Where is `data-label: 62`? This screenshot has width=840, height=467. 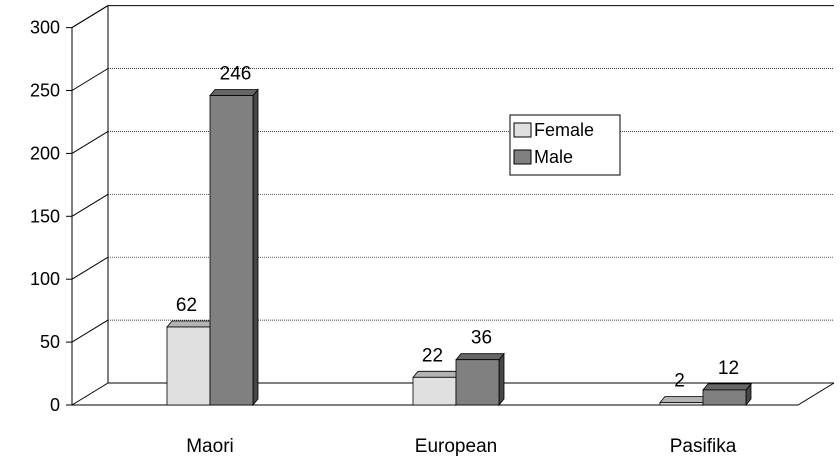 data-label: 62 is located at coordinates (186, 305).